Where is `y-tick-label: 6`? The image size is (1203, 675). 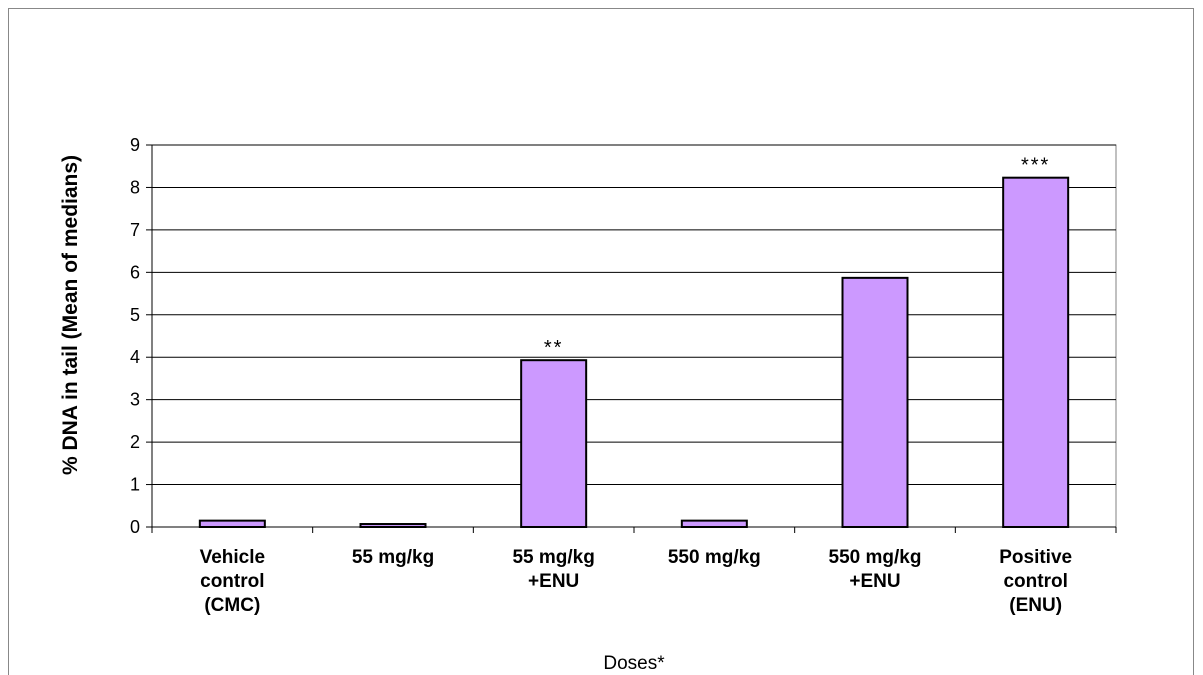 y-tick-label: 6 is located at coordinates (135, 272).